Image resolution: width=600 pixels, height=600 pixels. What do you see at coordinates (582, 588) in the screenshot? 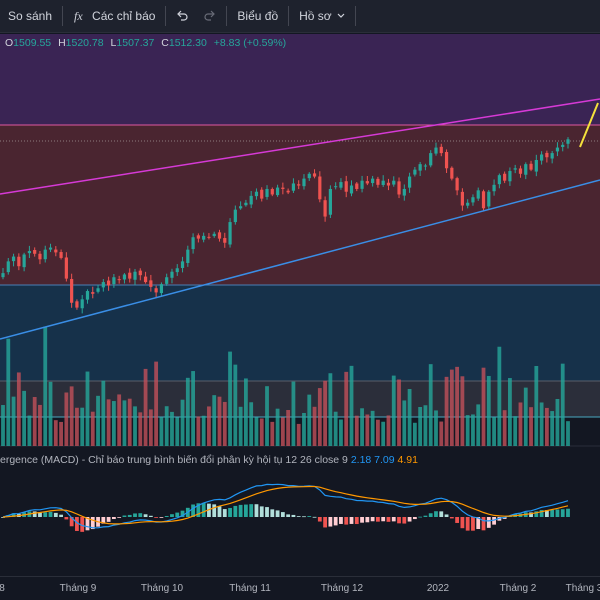
I see `time-tick: Tháng 3` at bounding box center [582, 588].